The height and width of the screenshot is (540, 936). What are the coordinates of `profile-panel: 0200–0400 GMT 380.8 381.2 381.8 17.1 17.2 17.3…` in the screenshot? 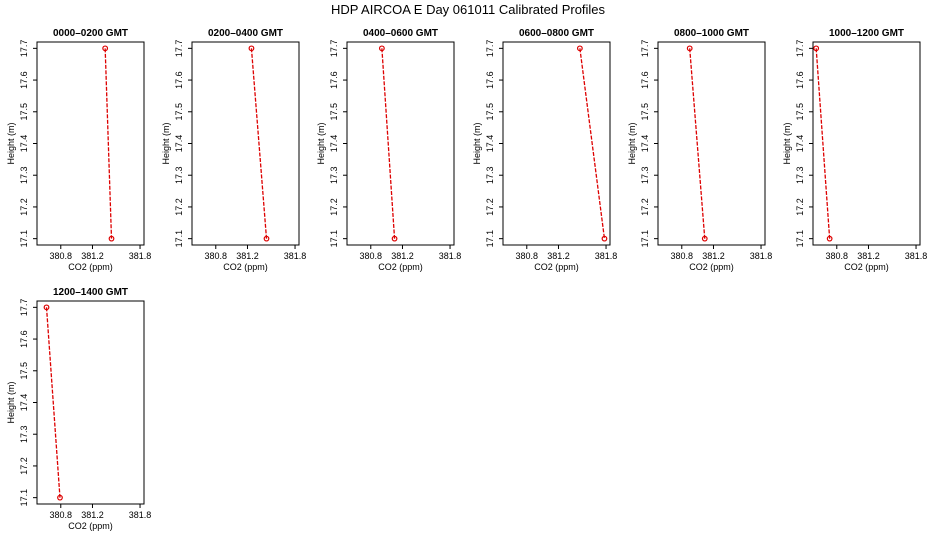 It's located at (233, 150).